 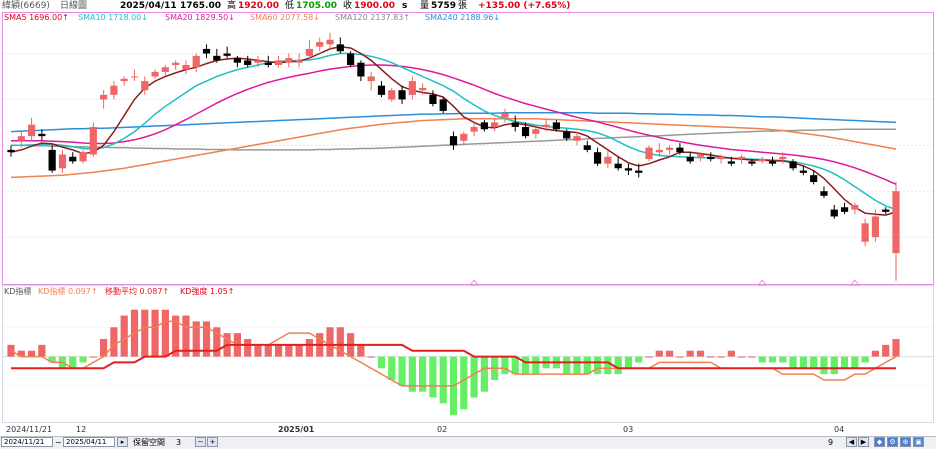 What do you see at coordinates (831, 442) in the screenshot?
I see `page-number: 9` at bounding box center [831, 442].